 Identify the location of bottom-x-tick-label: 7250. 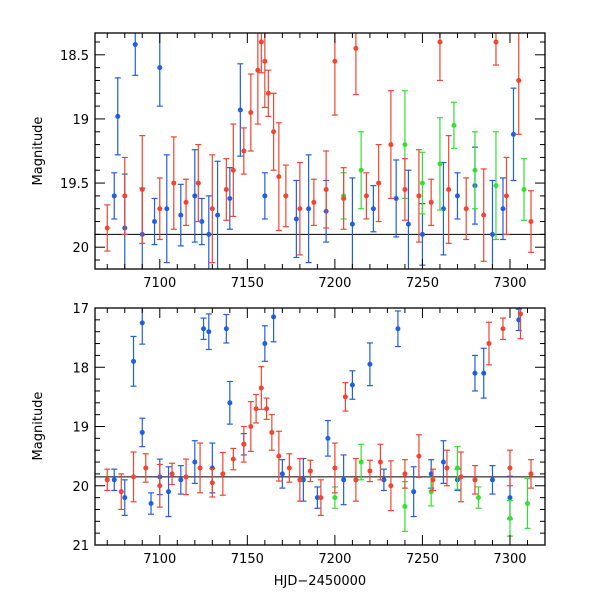
(422, 559).